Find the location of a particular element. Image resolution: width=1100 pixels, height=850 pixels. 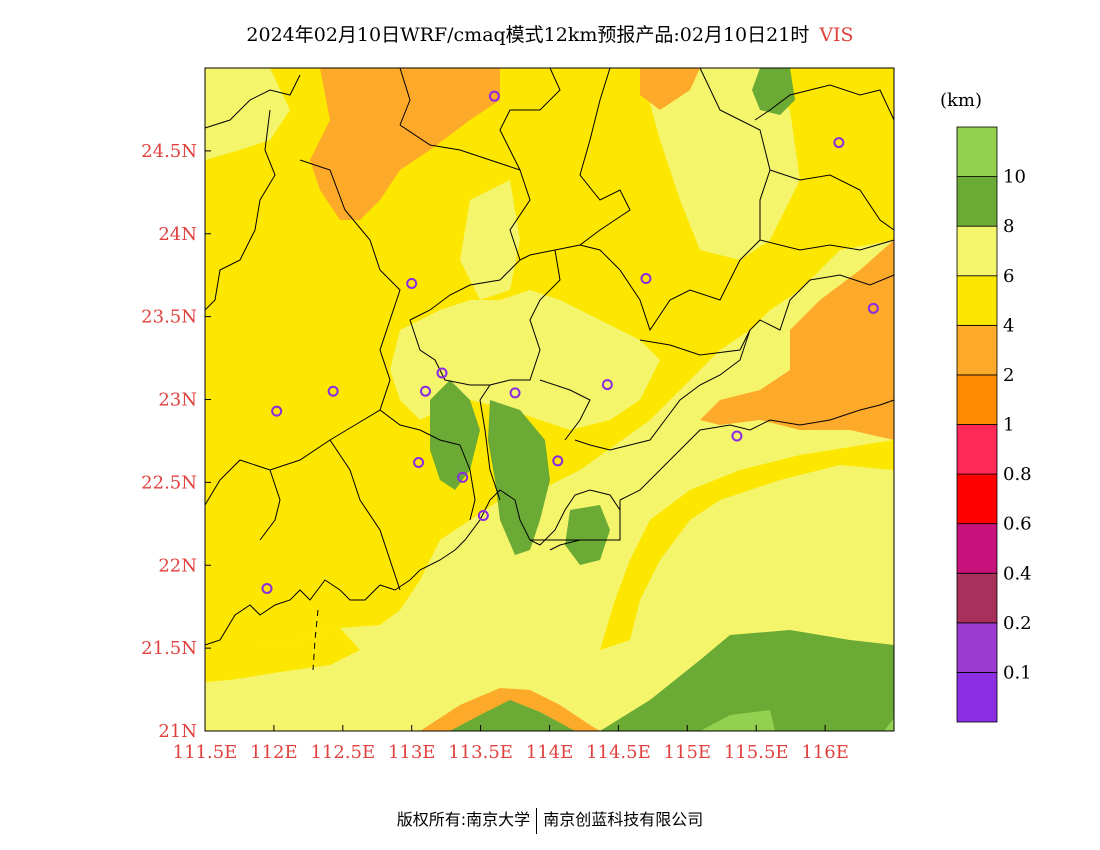

legend-label: 0.4 is located at coordinates (1017, 573).